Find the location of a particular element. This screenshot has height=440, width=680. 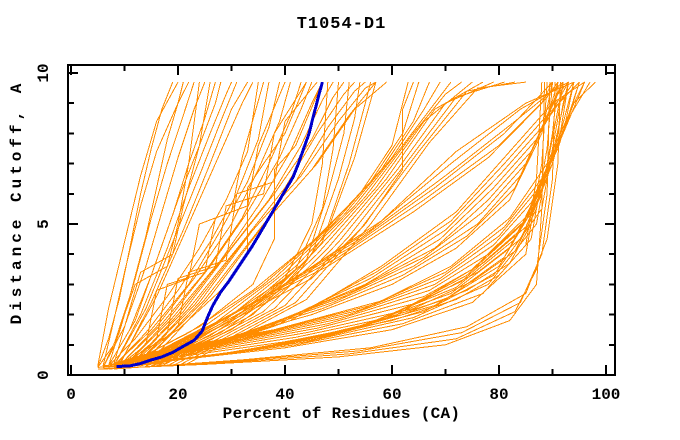

x-tick-label: 20 is located at coordinates (177, 395).